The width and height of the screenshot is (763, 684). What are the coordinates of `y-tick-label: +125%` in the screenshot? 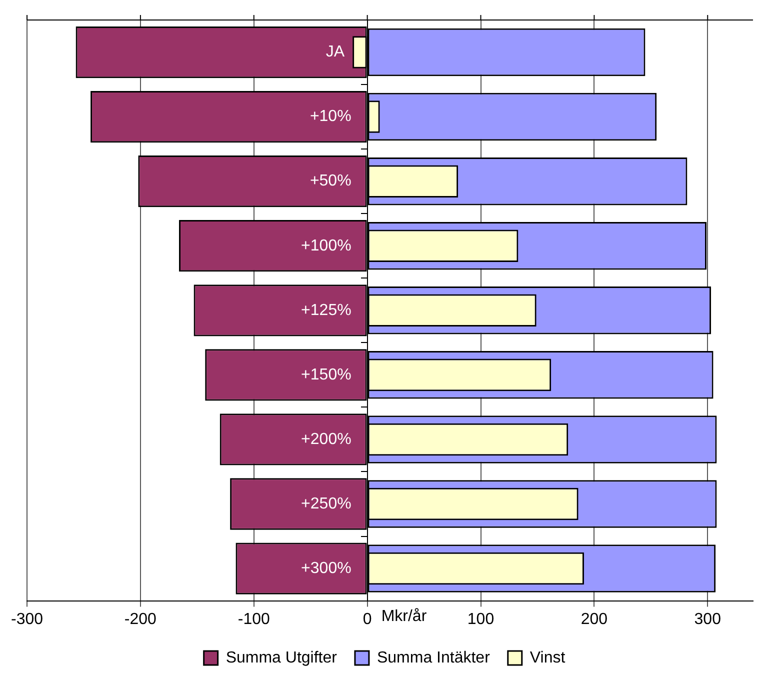 It's located at (326, 310).